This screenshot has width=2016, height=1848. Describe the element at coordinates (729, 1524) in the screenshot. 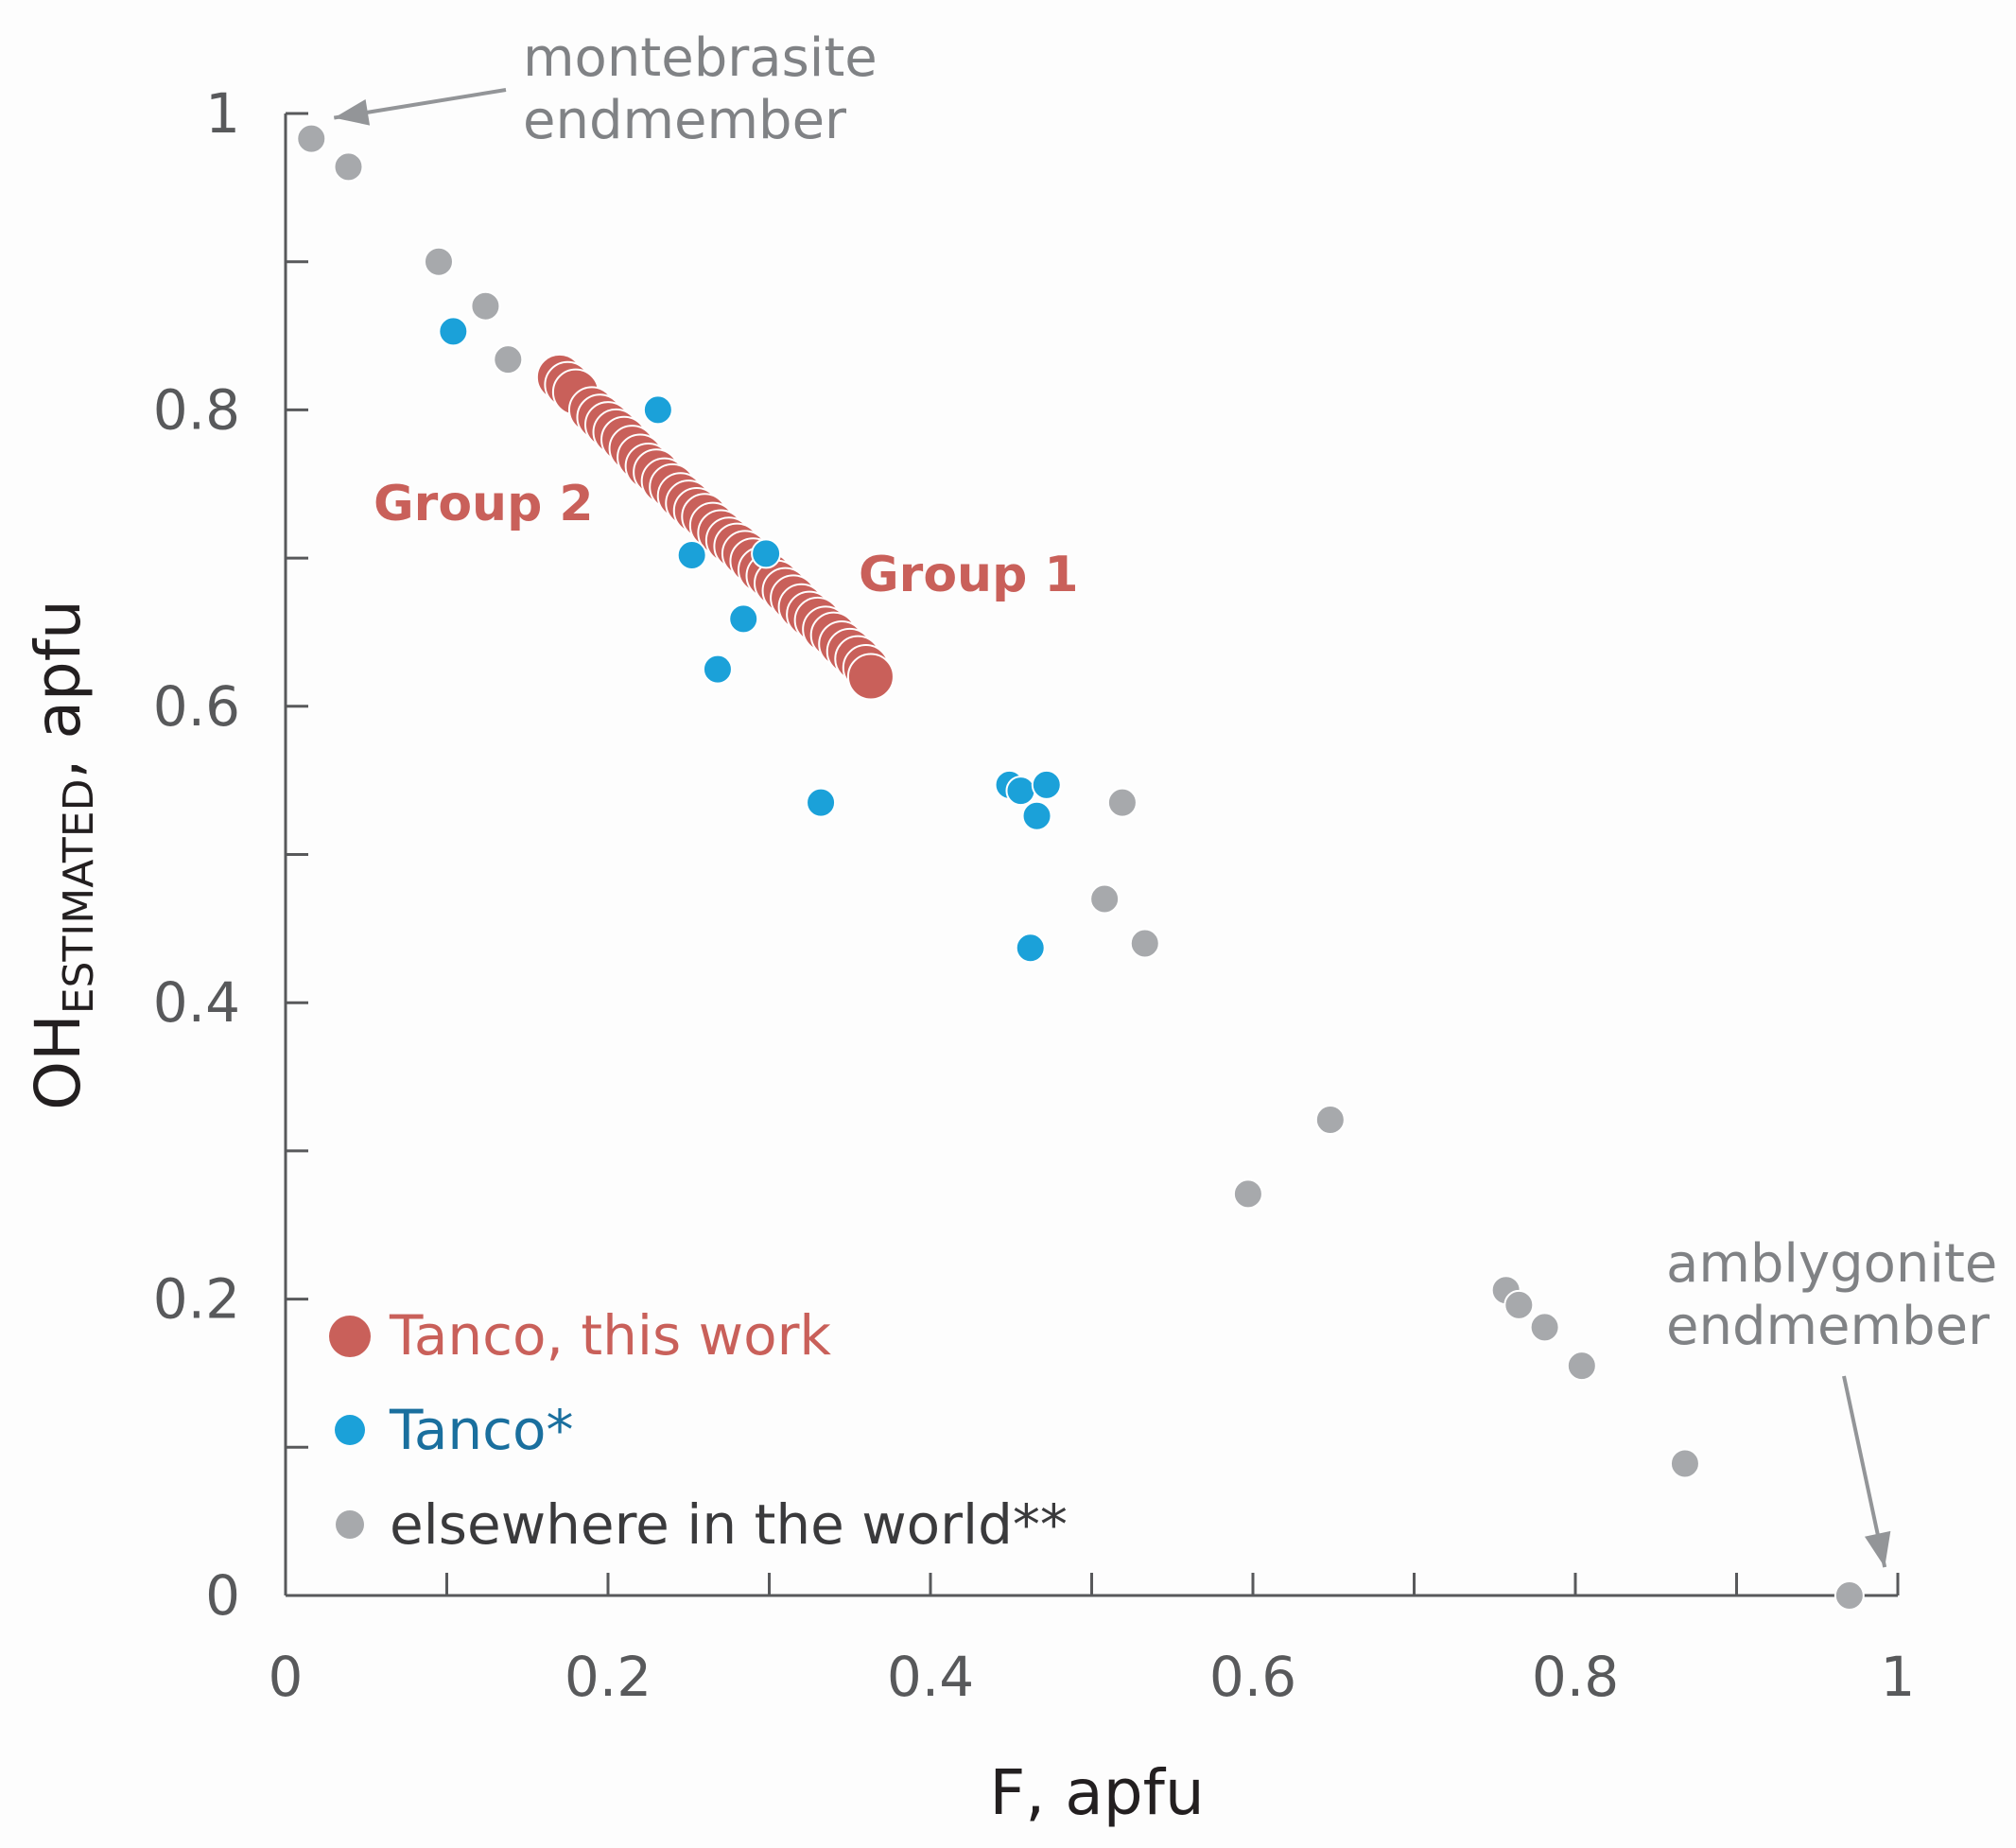

I see `legend-label-elsewhere: elsewhere in the world**` at that location.